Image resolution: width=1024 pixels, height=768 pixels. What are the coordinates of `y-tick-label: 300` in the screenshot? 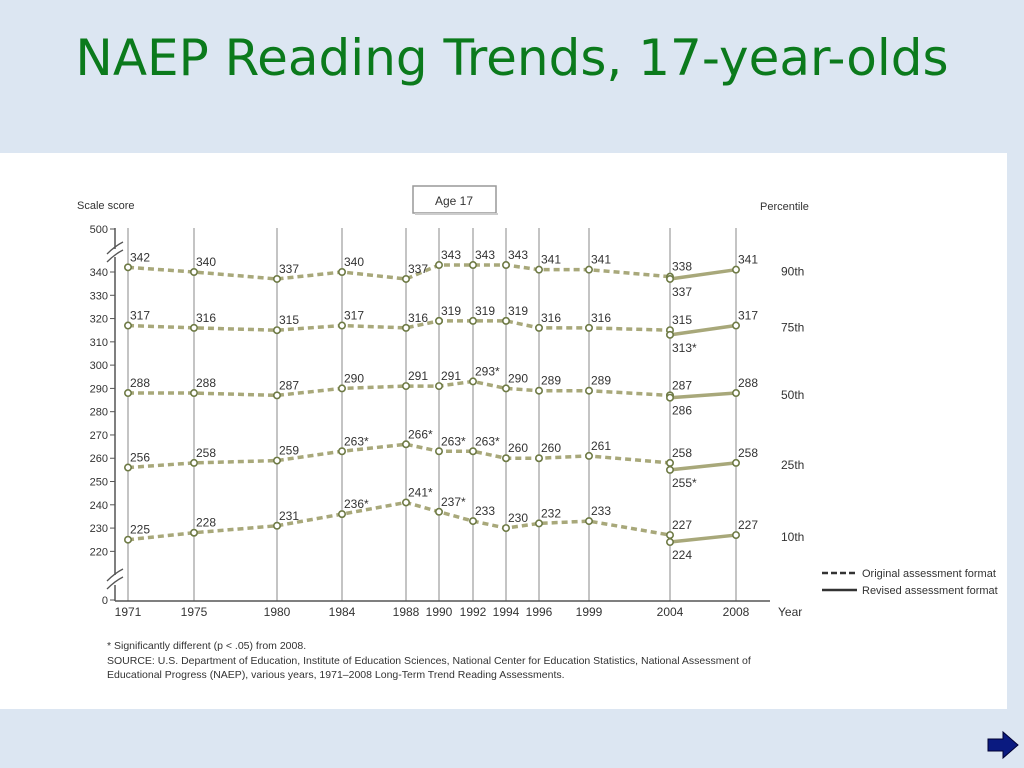 It's located at (99, 366).